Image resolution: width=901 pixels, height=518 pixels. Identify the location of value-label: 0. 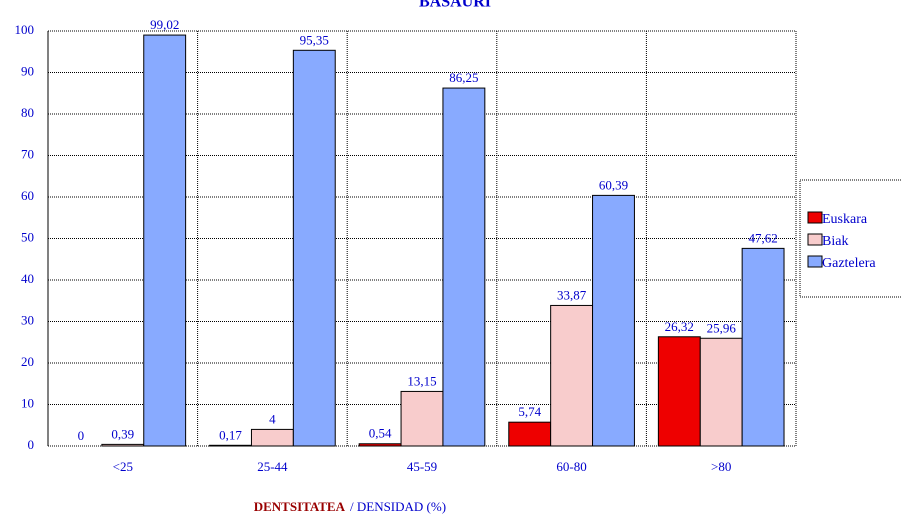
(81, 435).